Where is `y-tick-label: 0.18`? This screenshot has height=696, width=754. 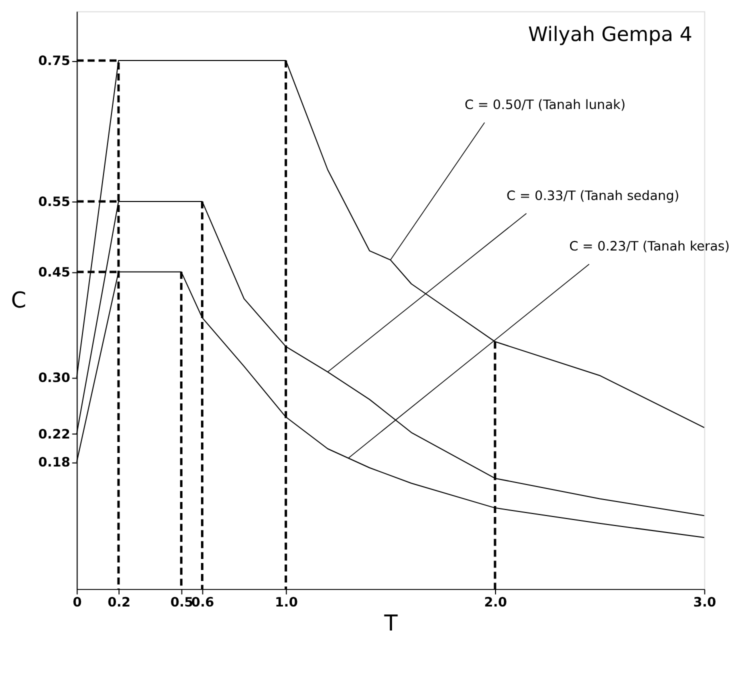 y-tick-label: 0.18 is located at coordinates (54, 463).